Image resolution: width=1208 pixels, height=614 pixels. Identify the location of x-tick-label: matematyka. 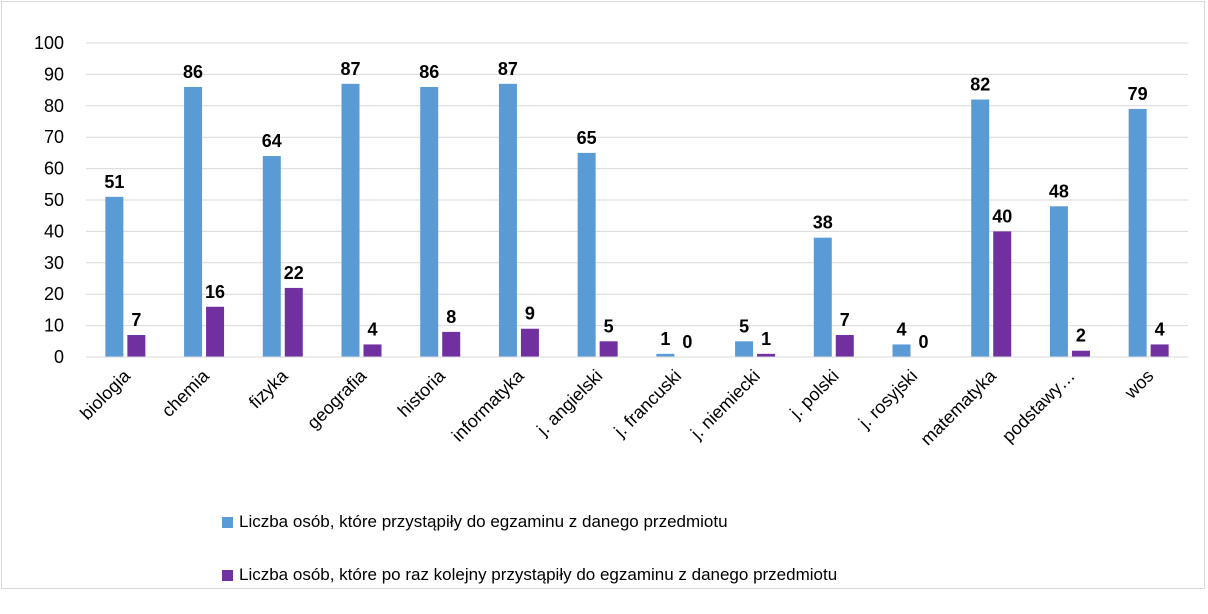
(959, 407).